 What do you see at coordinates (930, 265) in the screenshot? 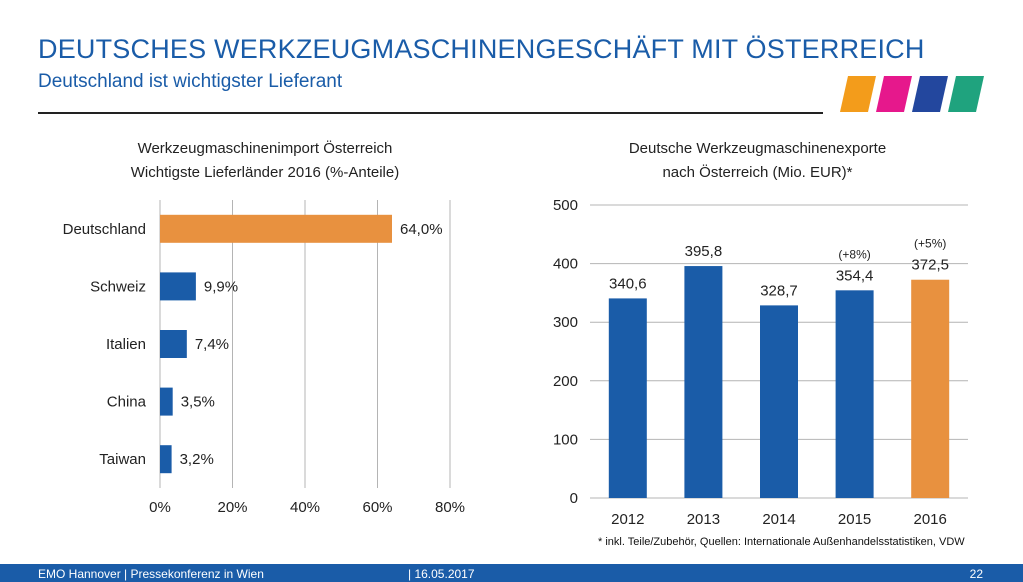
I see `data-label: 372,5` at bounding box center [930, 265].